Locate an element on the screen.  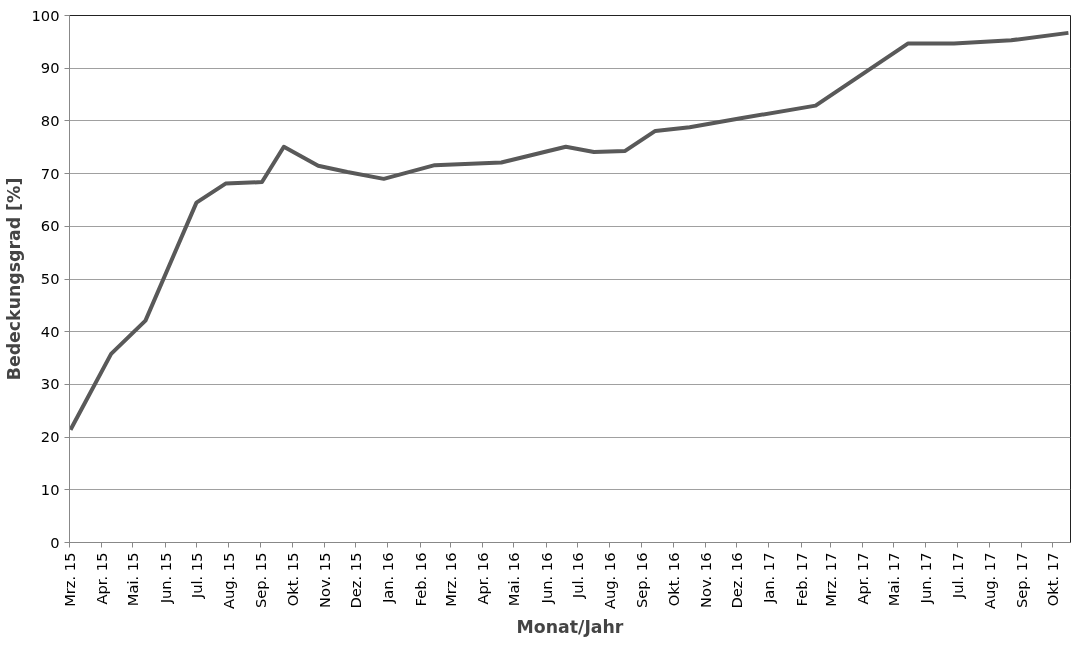
x-tick-label: Jul. 15 is located at coordinates (196, 576).